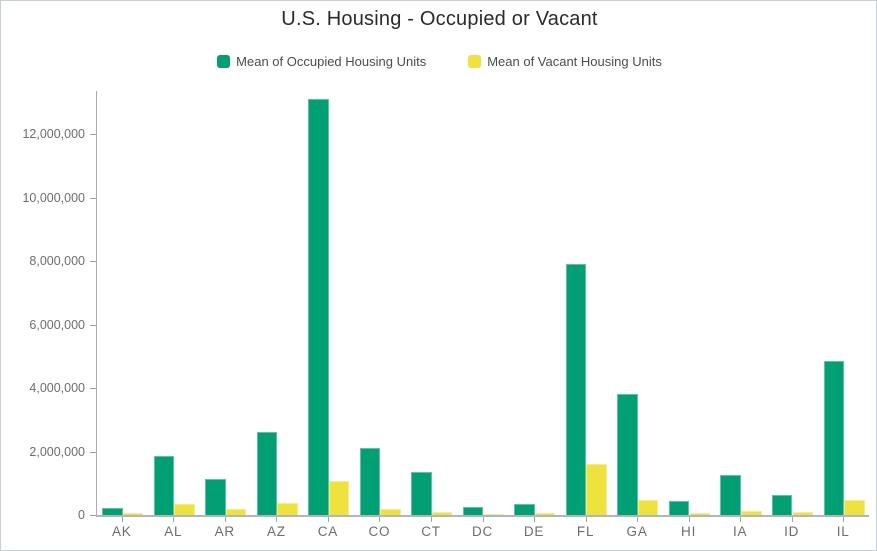 This screenshot has height=551, width=877. Describe the element at coordinates (57, 261) in the screenshot. I see `y-axis-label: 8,000,000` at that location.